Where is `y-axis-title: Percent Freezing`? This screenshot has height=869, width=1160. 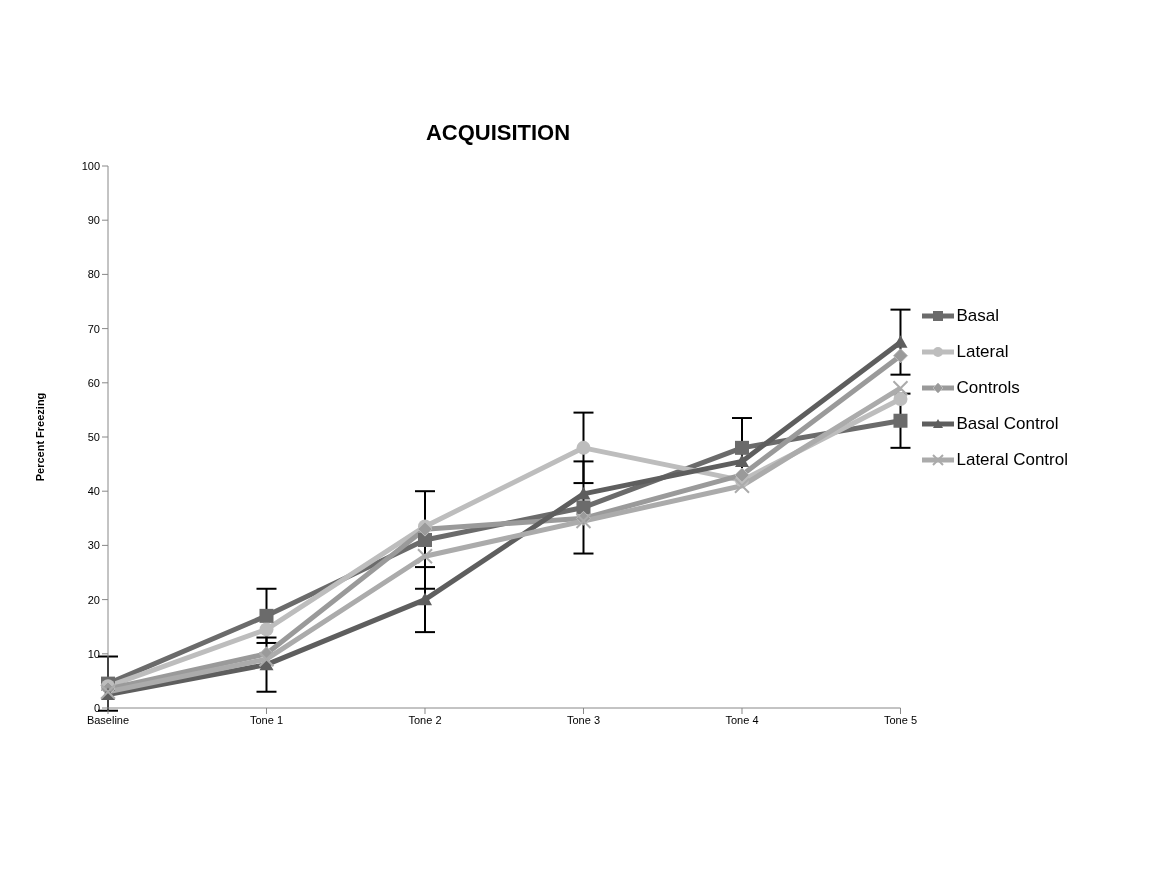
y-axis-title: Percent Freezing is located at coordinates (39, 437).